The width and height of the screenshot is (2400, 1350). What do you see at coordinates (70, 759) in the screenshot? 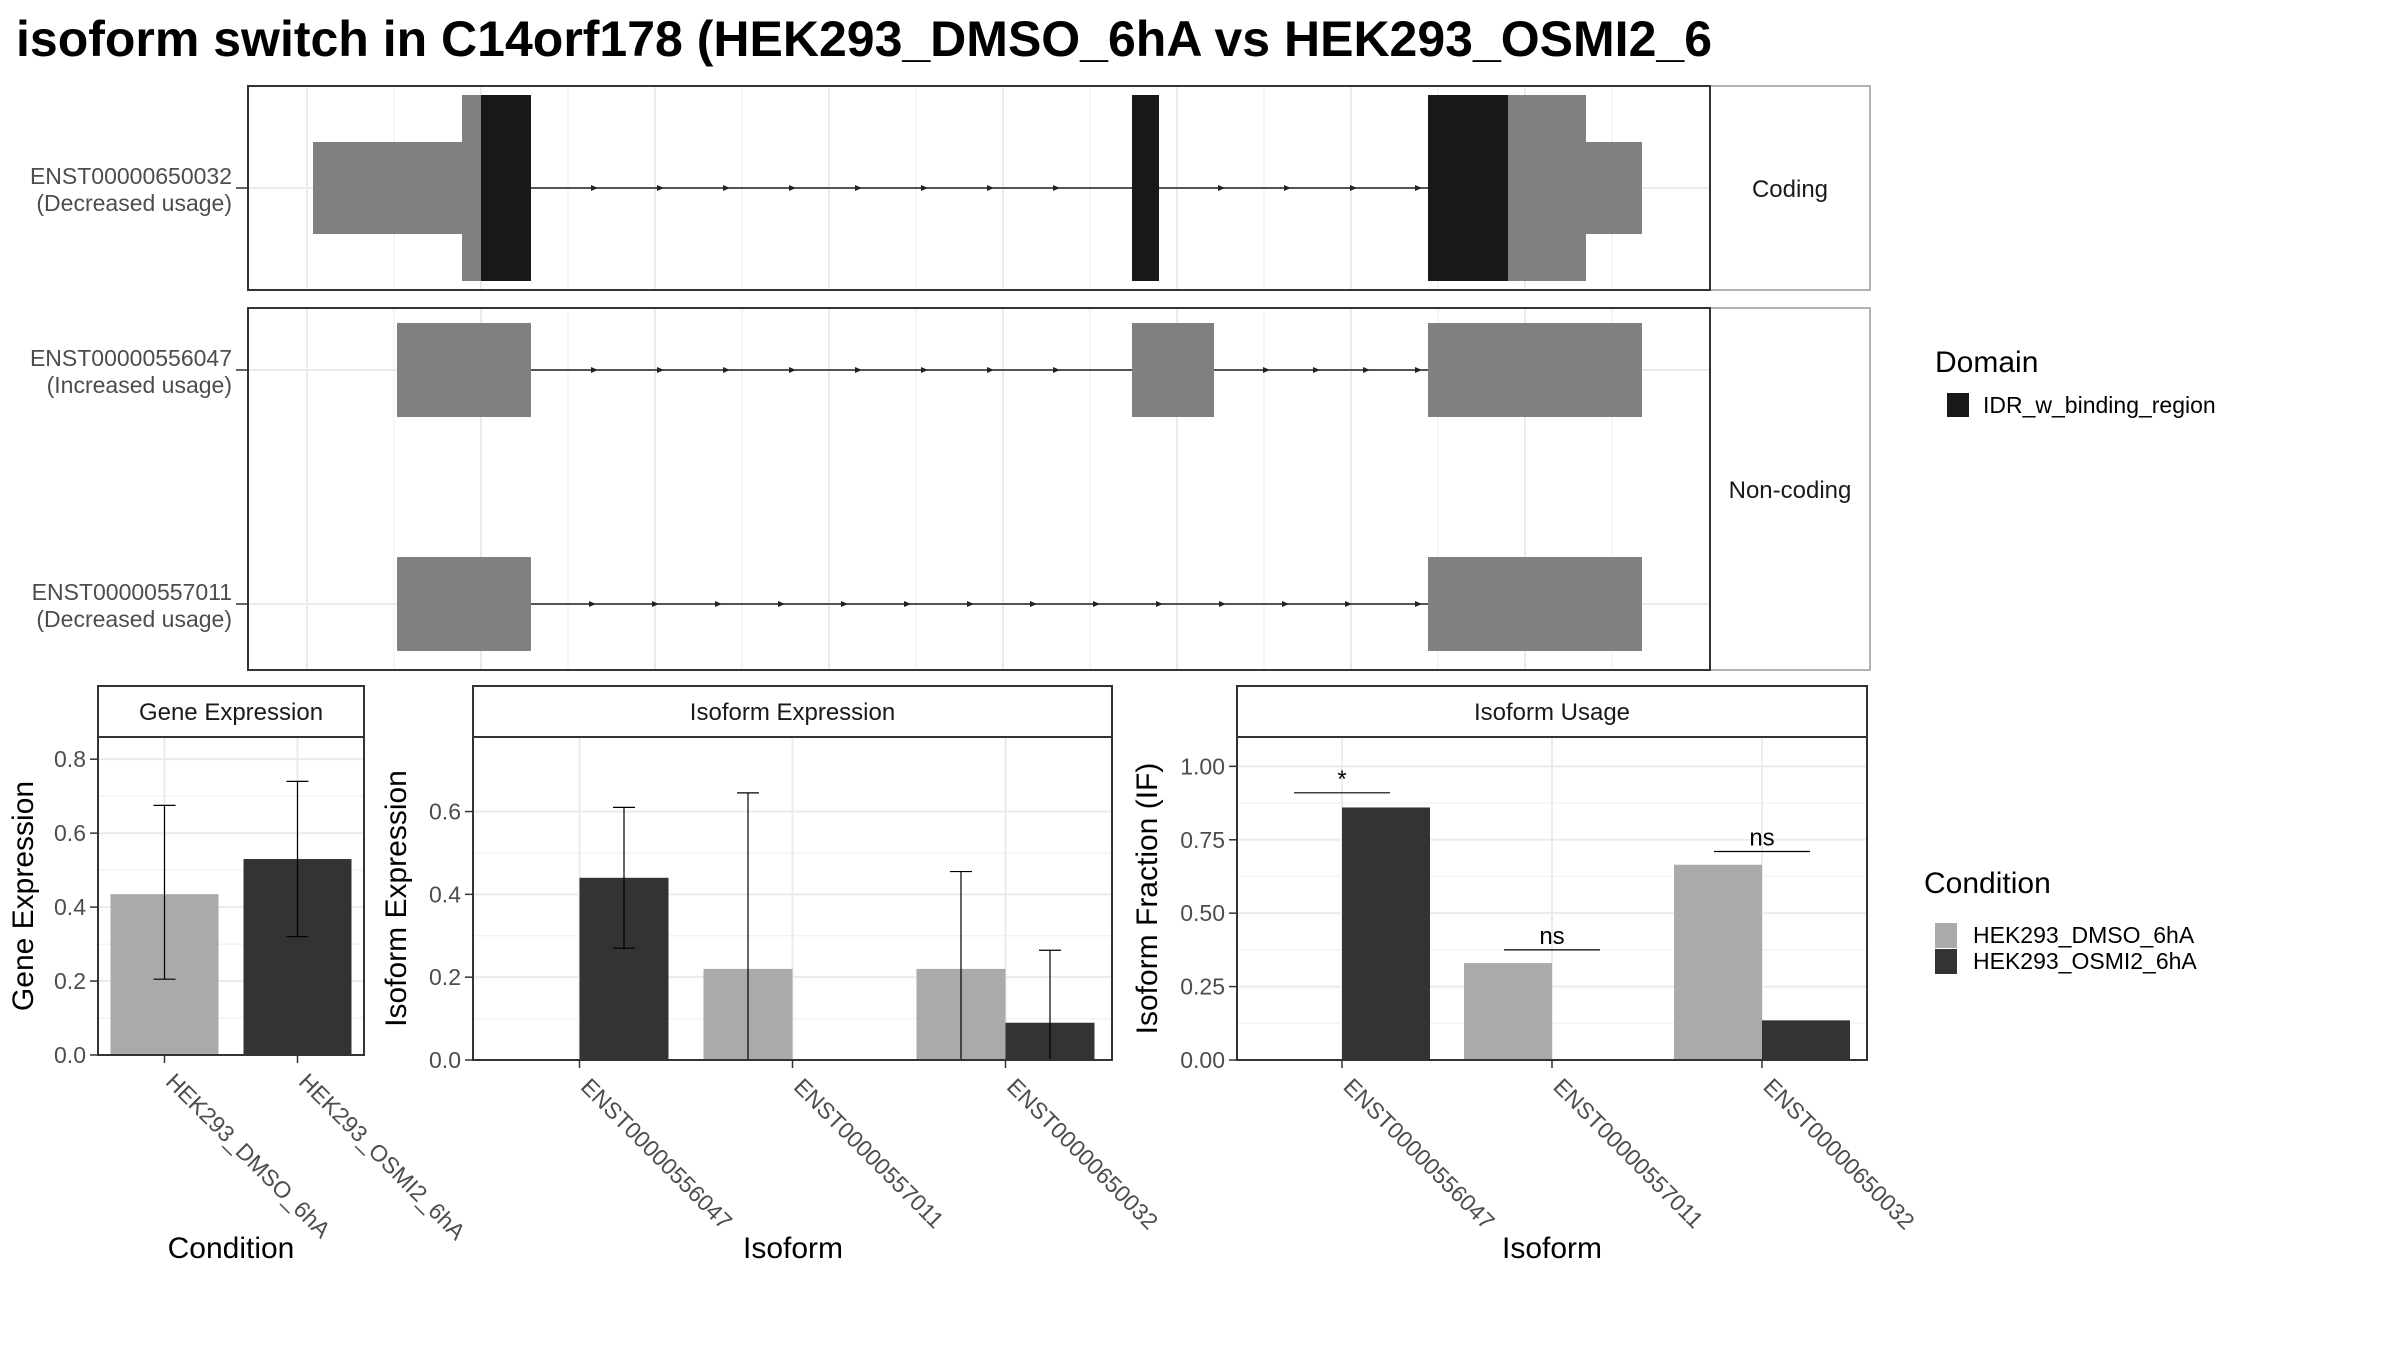
I see `y-tick-label: 0.8` at bounding box center [70, 759].